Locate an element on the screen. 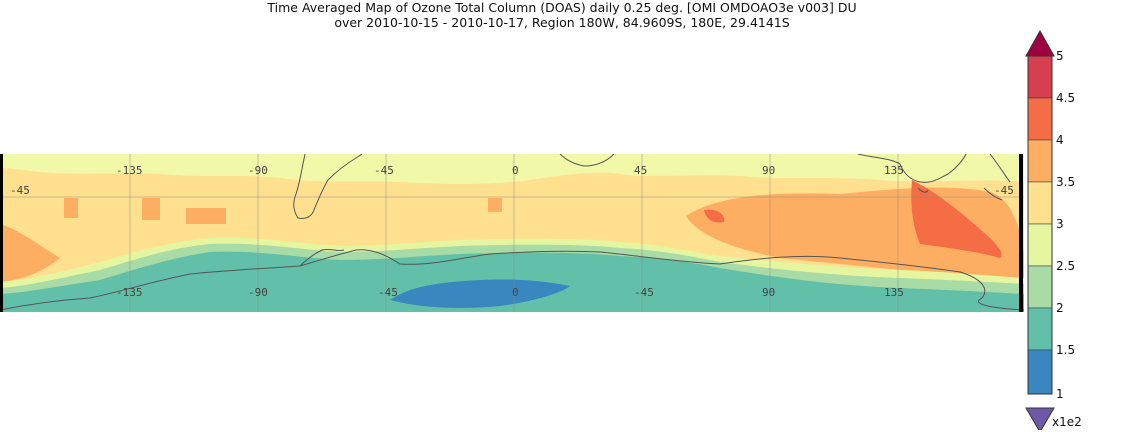  colorbar-tick: 1 is located at coordinates (1060, 394).